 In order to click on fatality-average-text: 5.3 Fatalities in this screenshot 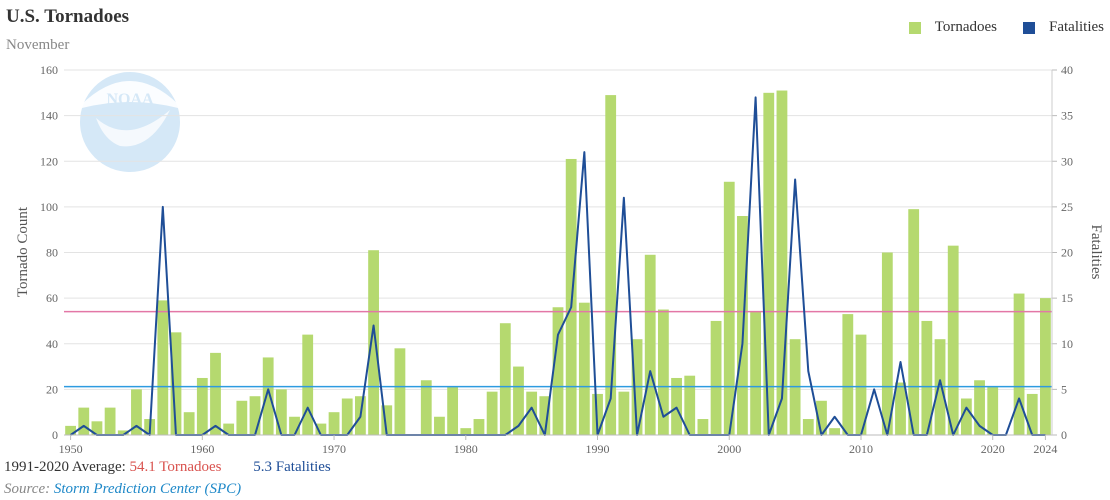, I will do `click(292, 467)`.